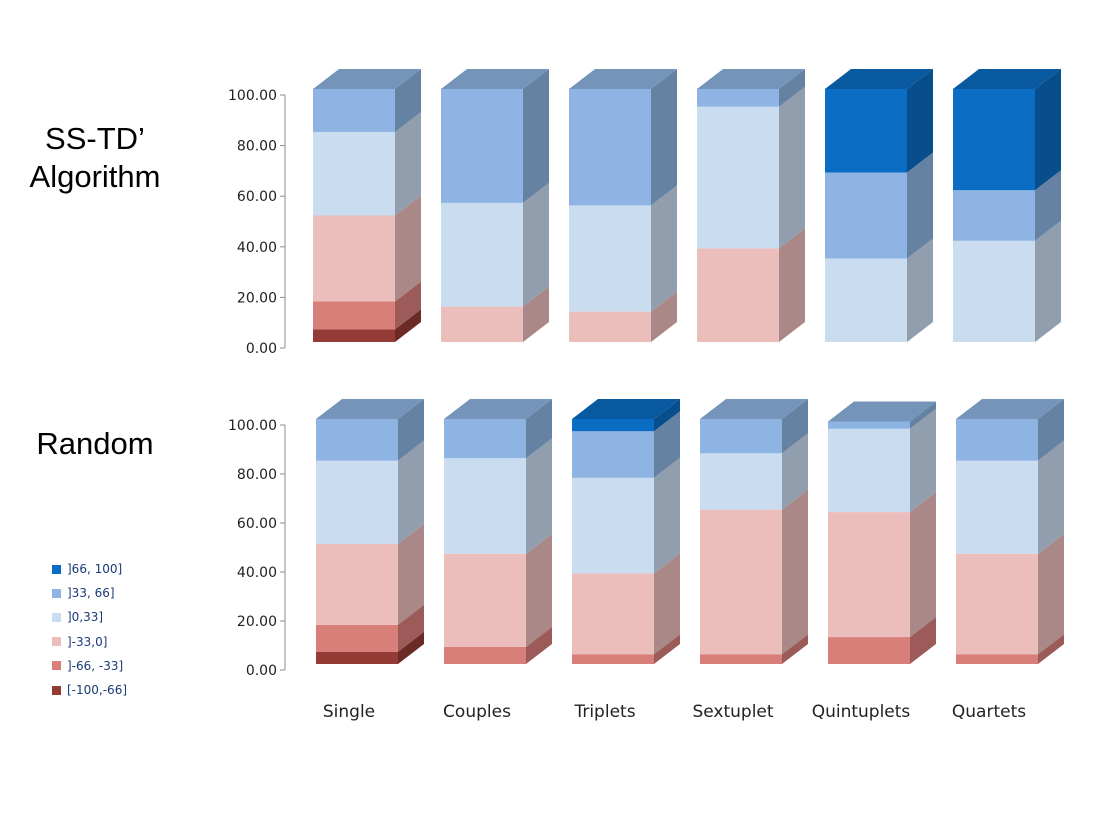  Describe the element at coordinates (97, 690) in the screenshot. I see `legend-label: [-100,-66]` at that location.